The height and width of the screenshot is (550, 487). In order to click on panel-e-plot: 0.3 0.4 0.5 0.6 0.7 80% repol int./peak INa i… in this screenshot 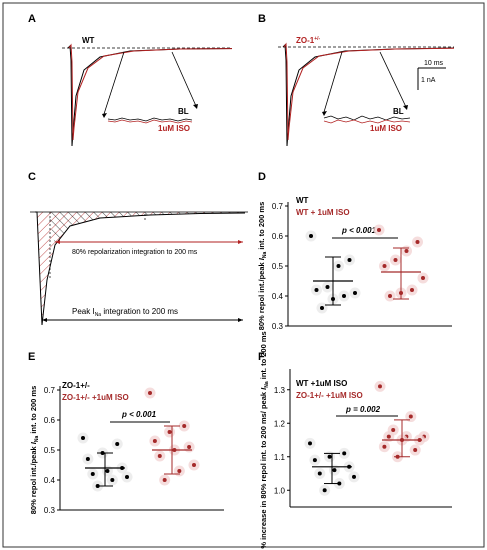, I will do `click(126, 448)`.